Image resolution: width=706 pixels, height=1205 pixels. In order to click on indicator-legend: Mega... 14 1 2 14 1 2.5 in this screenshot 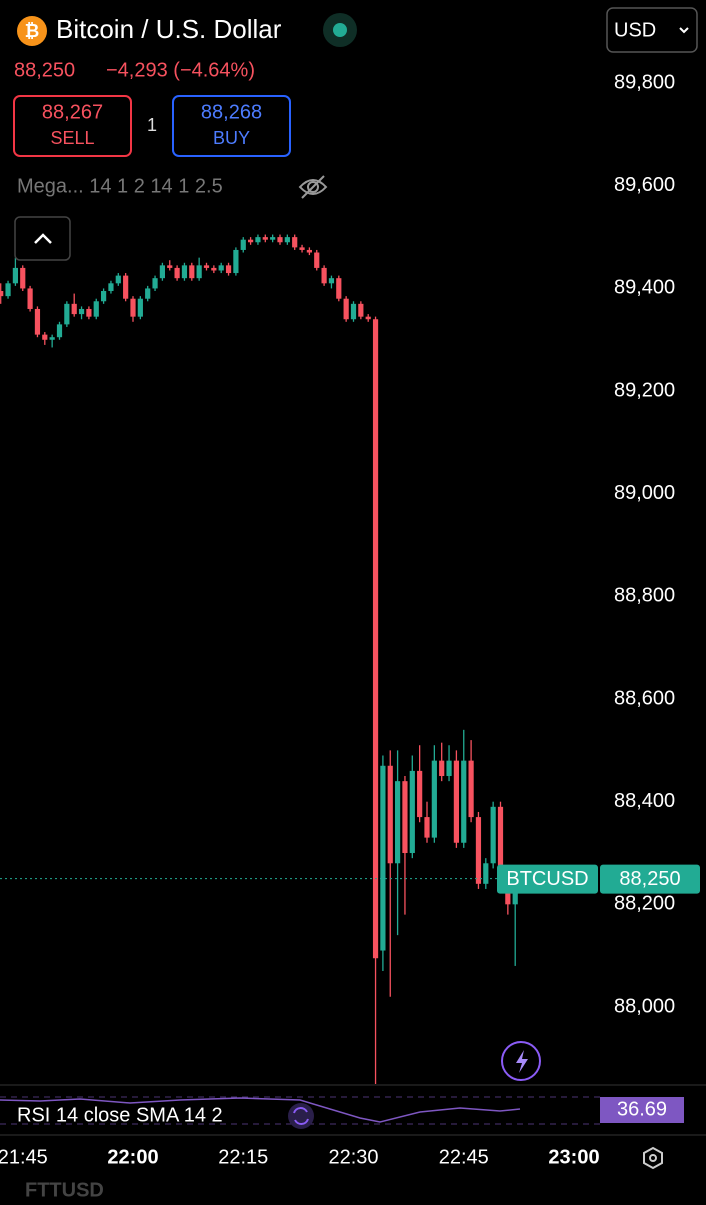, I will do `click(120, 186)`.